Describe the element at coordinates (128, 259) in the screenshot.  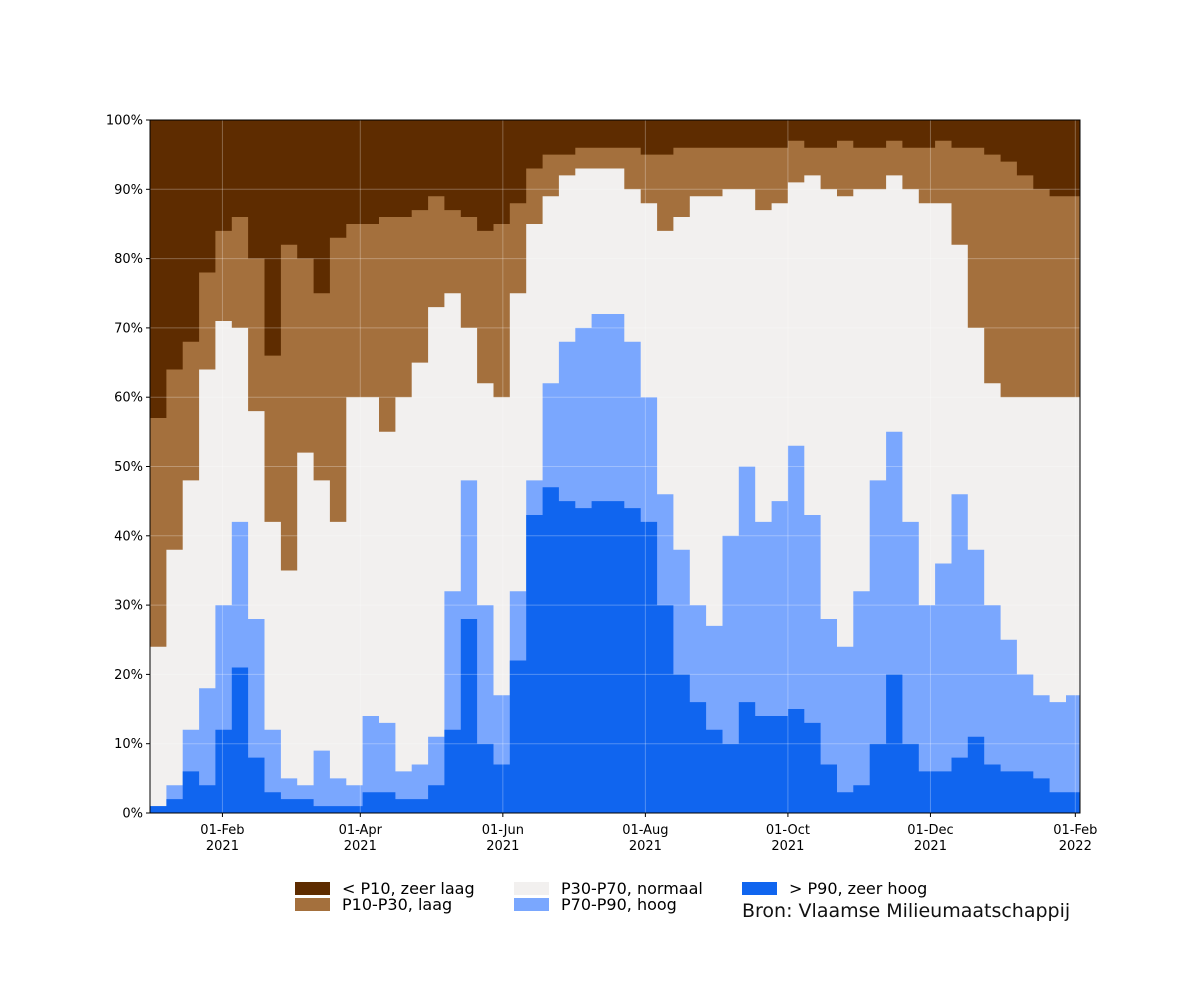
I see `y-tick-label: 80%` at that location.